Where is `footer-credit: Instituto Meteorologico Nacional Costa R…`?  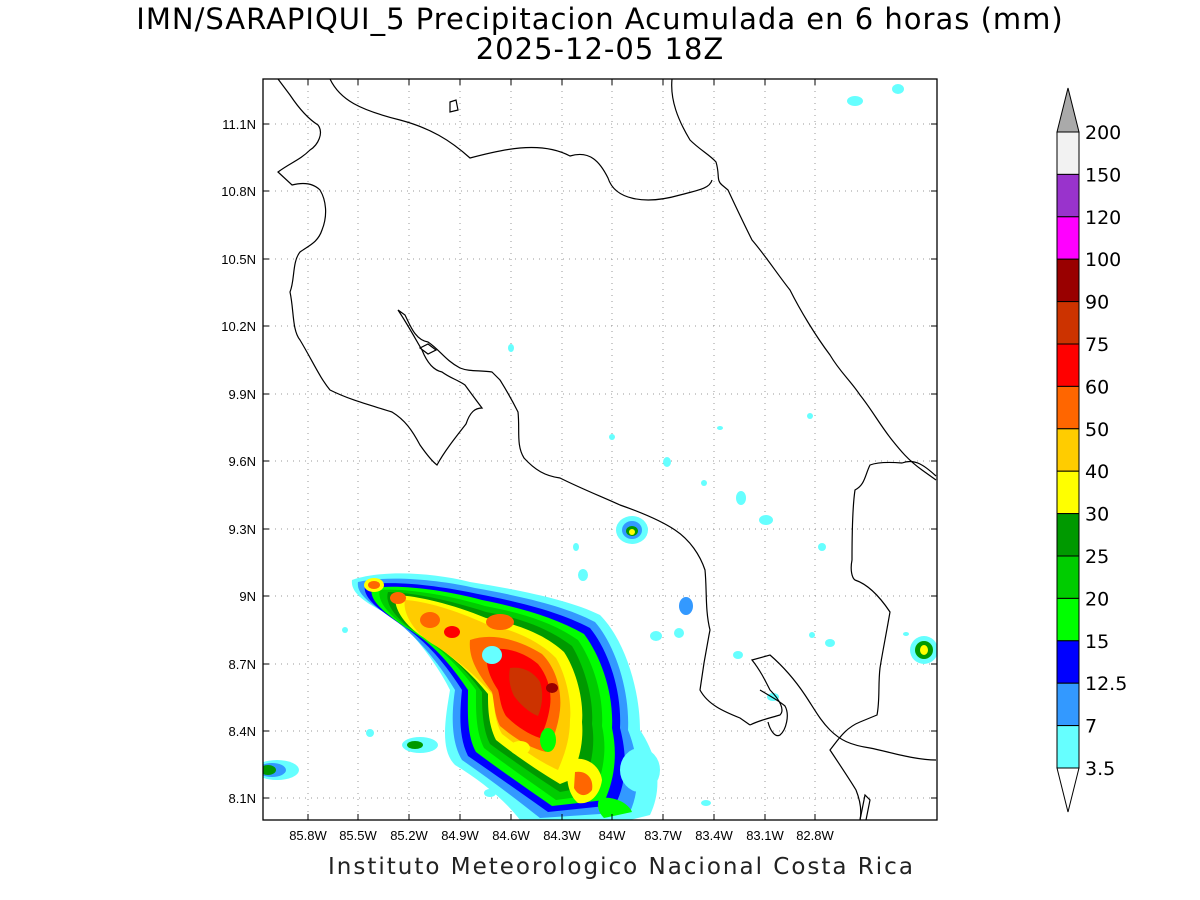
footer-credit: Instituto Meteorologico Nacional Costa R… is located at coordinates (621, 867).